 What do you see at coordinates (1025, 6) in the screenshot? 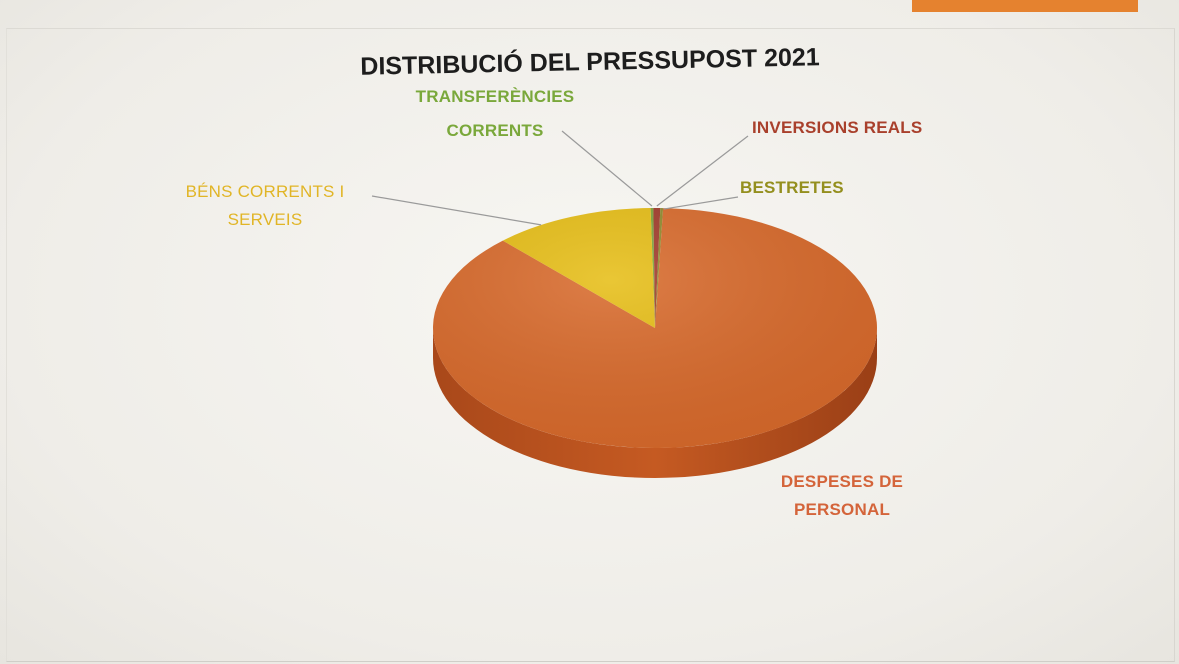
I see `orange-corner-tab` at bounding box center [1025, 6].